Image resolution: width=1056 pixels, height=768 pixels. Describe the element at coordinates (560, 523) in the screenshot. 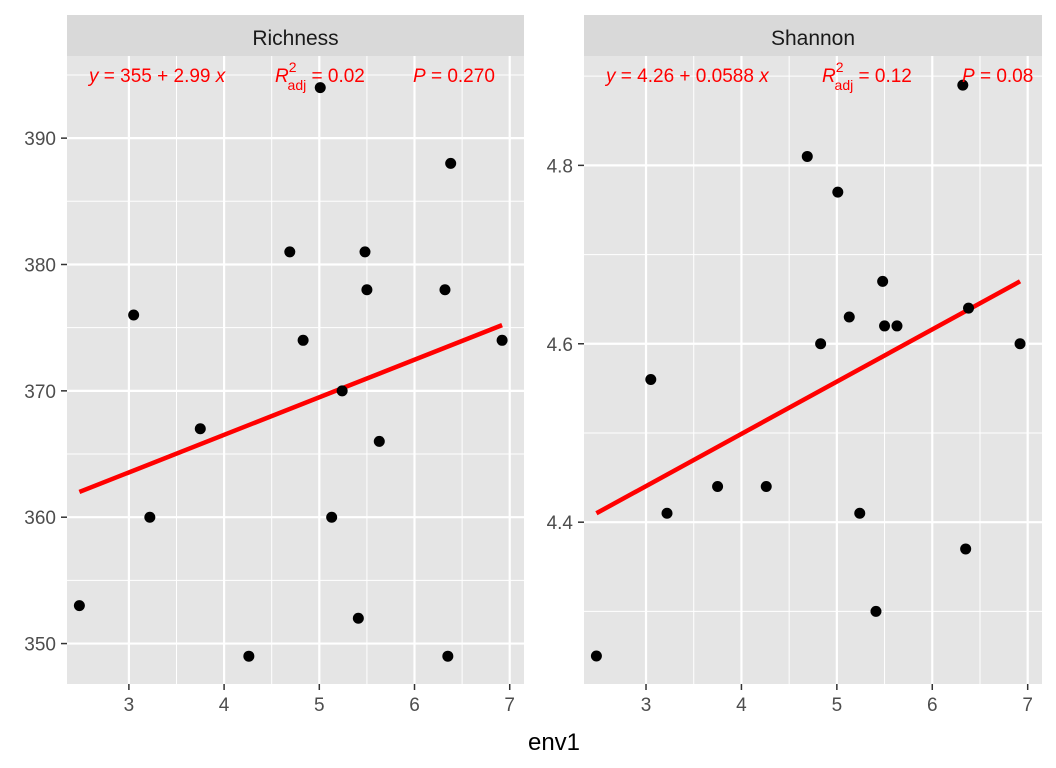

I see `y-tick-label: 4.4` at that location.